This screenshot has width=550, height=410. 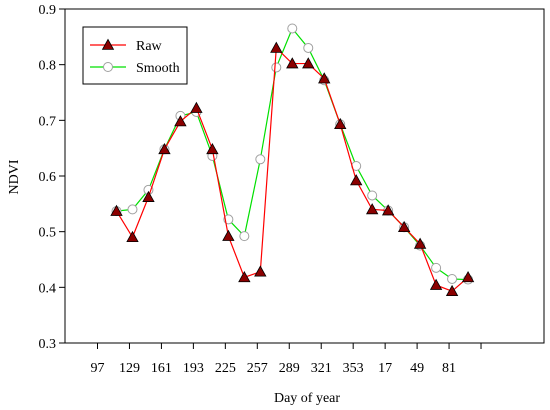 I want to click on legend-box, so click(x=135, y=55).